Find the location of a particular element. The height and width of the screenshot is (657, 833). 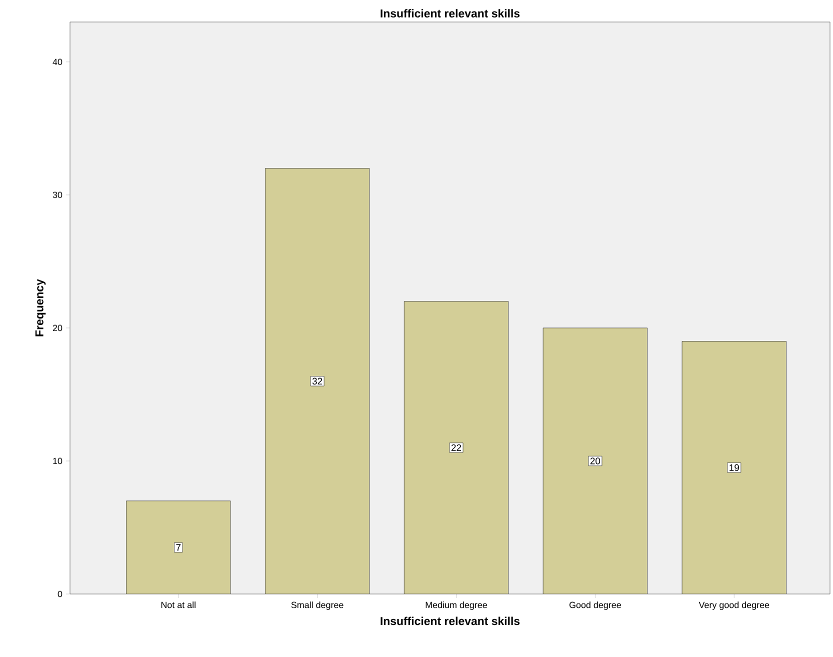

x-tick-label: Good degree is located at coordinates (595, 606).